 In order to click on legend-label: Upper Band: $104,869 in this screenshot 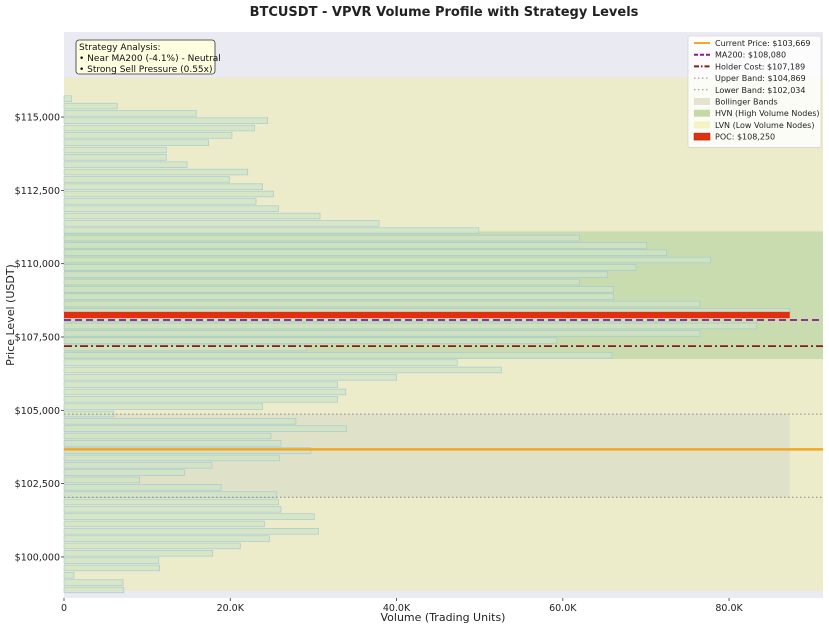, I will do `click(760, 78)`.